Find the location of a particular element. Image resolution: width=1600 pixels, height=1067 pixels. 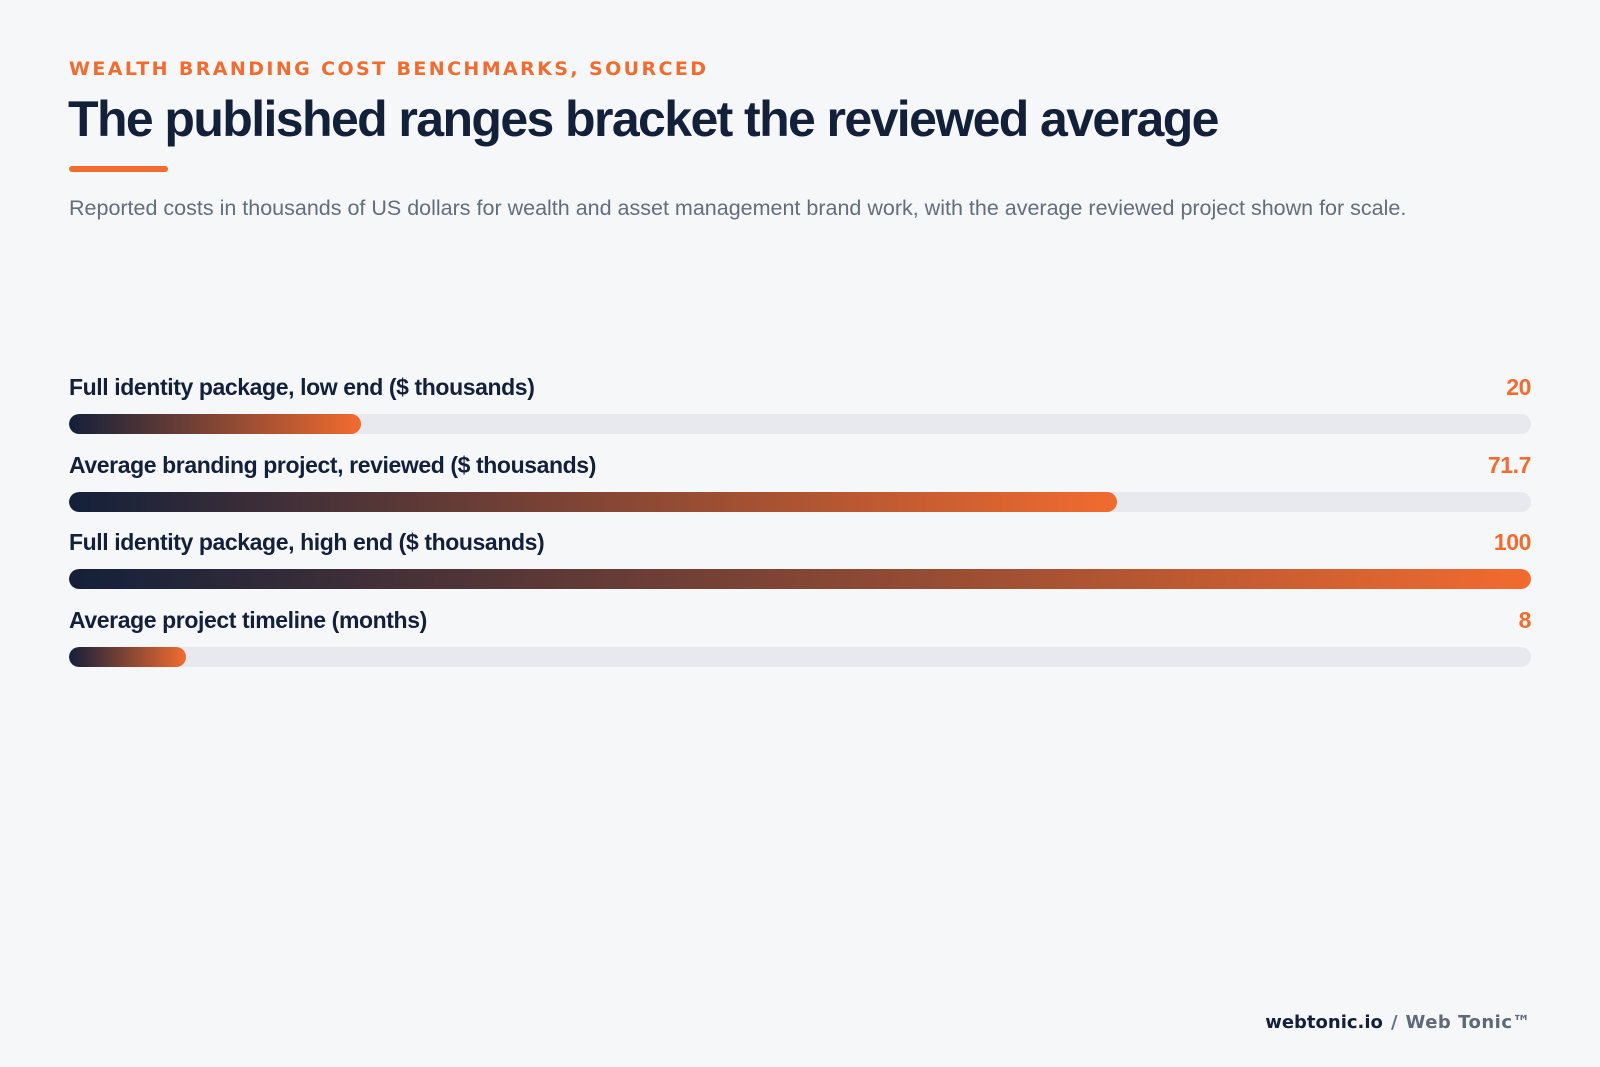

footer-credit: webtonic.io / Web Tonic™ is located at coordinates (1398, 1022).